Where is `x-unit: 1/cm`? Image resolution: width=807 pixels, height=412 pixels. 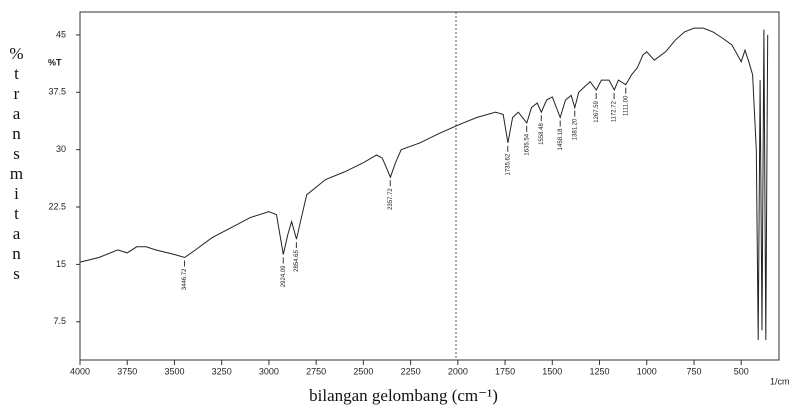 x-unit: 1/cm is located at coordinates (780, 381).